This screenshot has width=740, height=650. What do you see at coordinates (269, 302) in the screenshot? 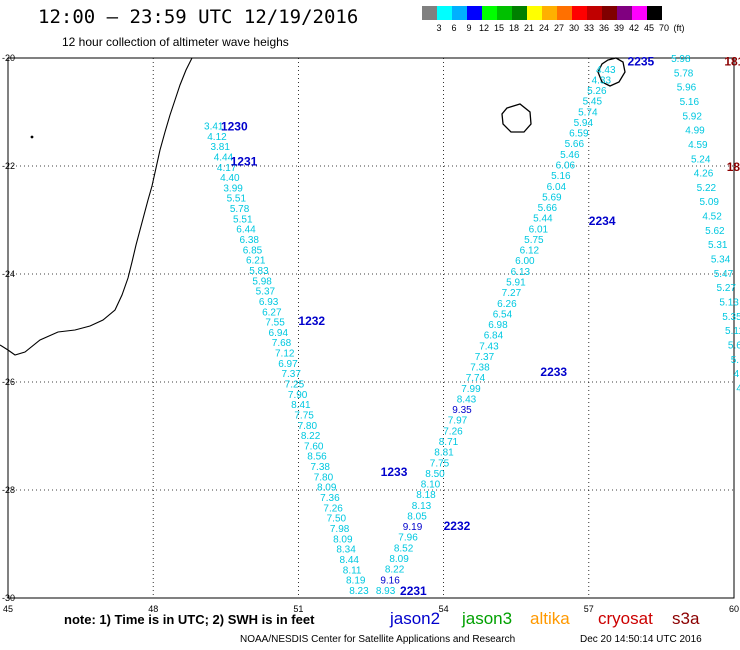
I see `swh-value: 6.93` at bounding box center [269, 302].